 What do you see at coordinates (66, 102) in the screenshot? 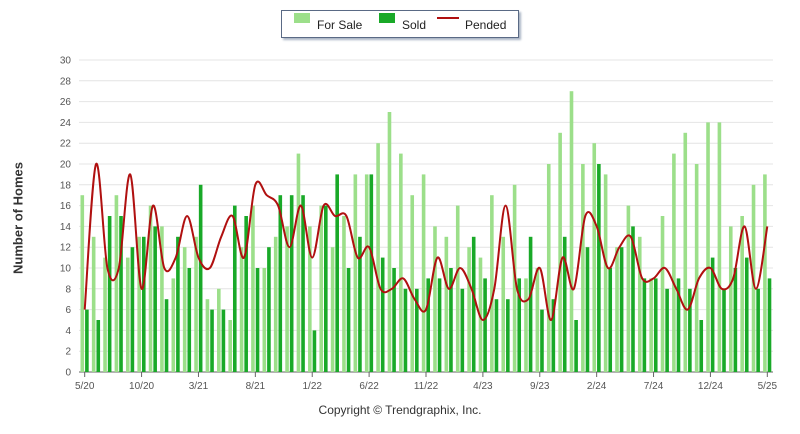
I see `y-tick-label: 26` at bounding box center [66, 102].